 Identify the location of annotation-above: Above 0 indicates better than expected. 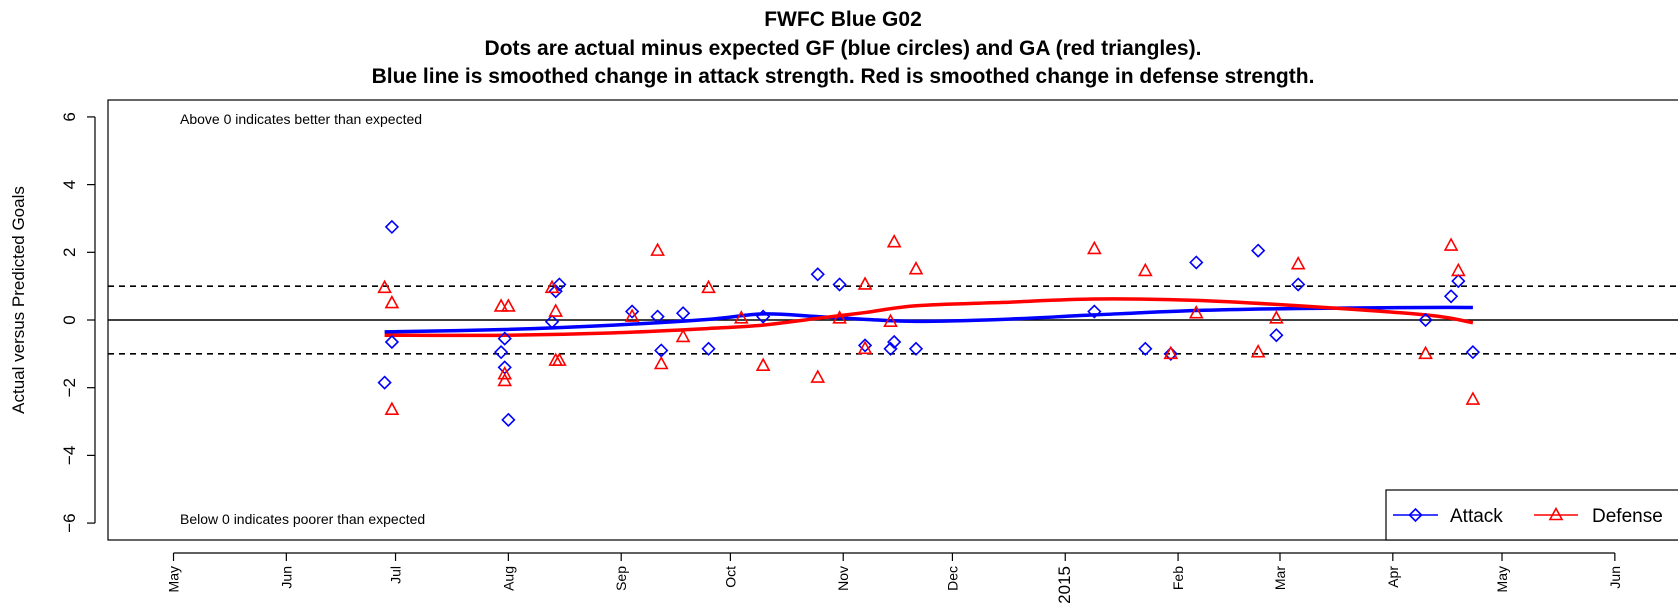
(301, 119).